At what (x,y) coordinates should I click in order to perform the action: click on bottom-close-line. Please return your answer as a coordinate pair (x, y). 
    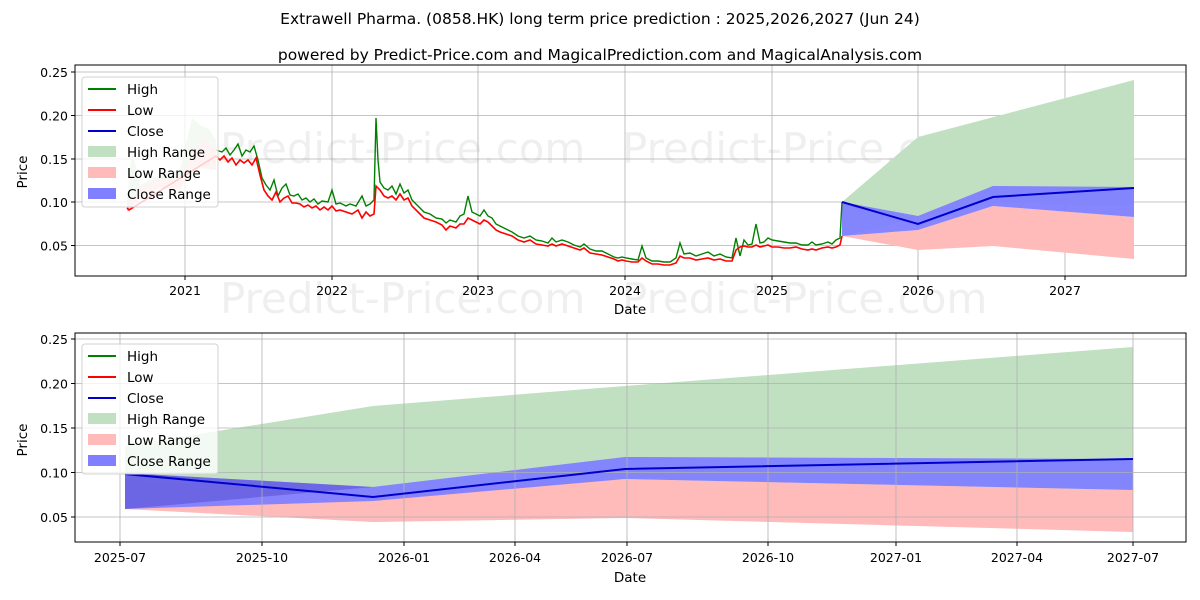
    Looking at the image, I should click on (629, 478).